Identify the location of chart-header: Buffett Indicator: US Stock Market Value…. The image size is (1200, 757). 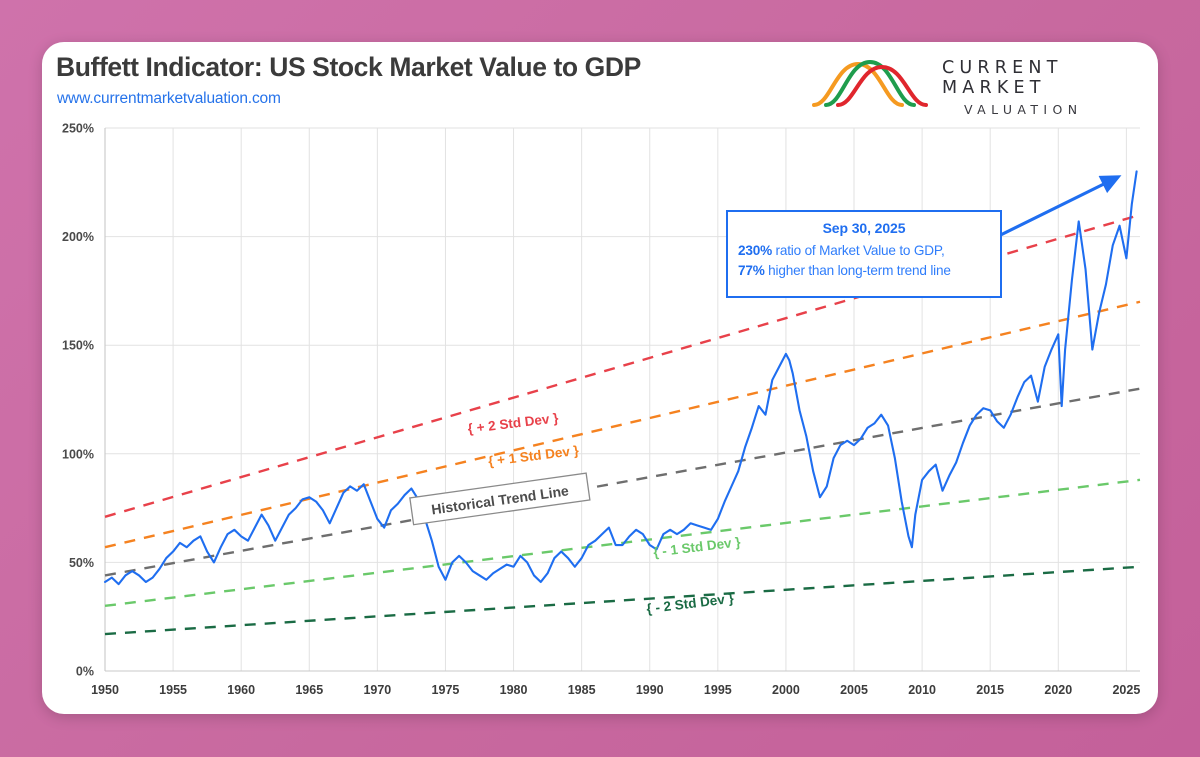
(600, 85).